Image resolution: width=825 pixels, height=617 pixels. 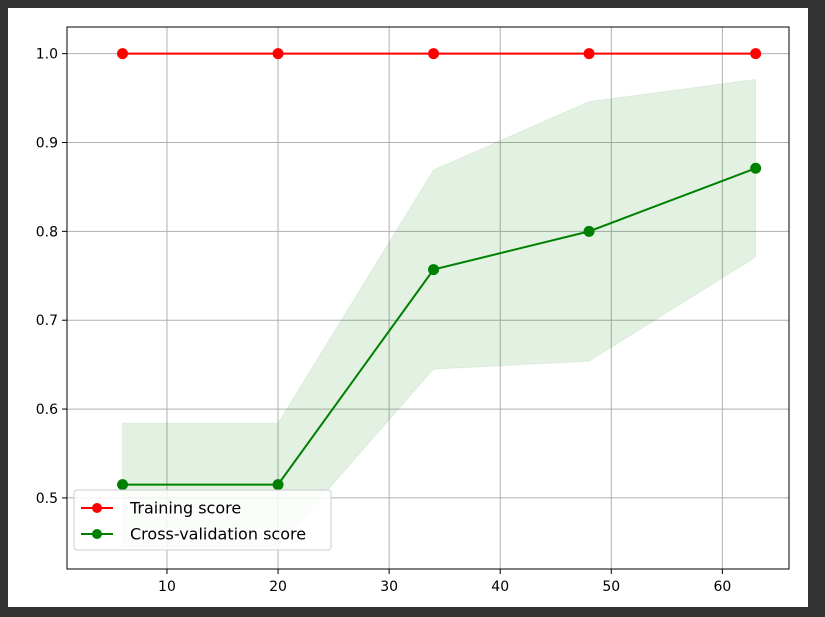 What do you see at coordinates (97, 534) in the screenshot?
I see `legend-swatch-cv-marker` at bounding box center [97, 534].